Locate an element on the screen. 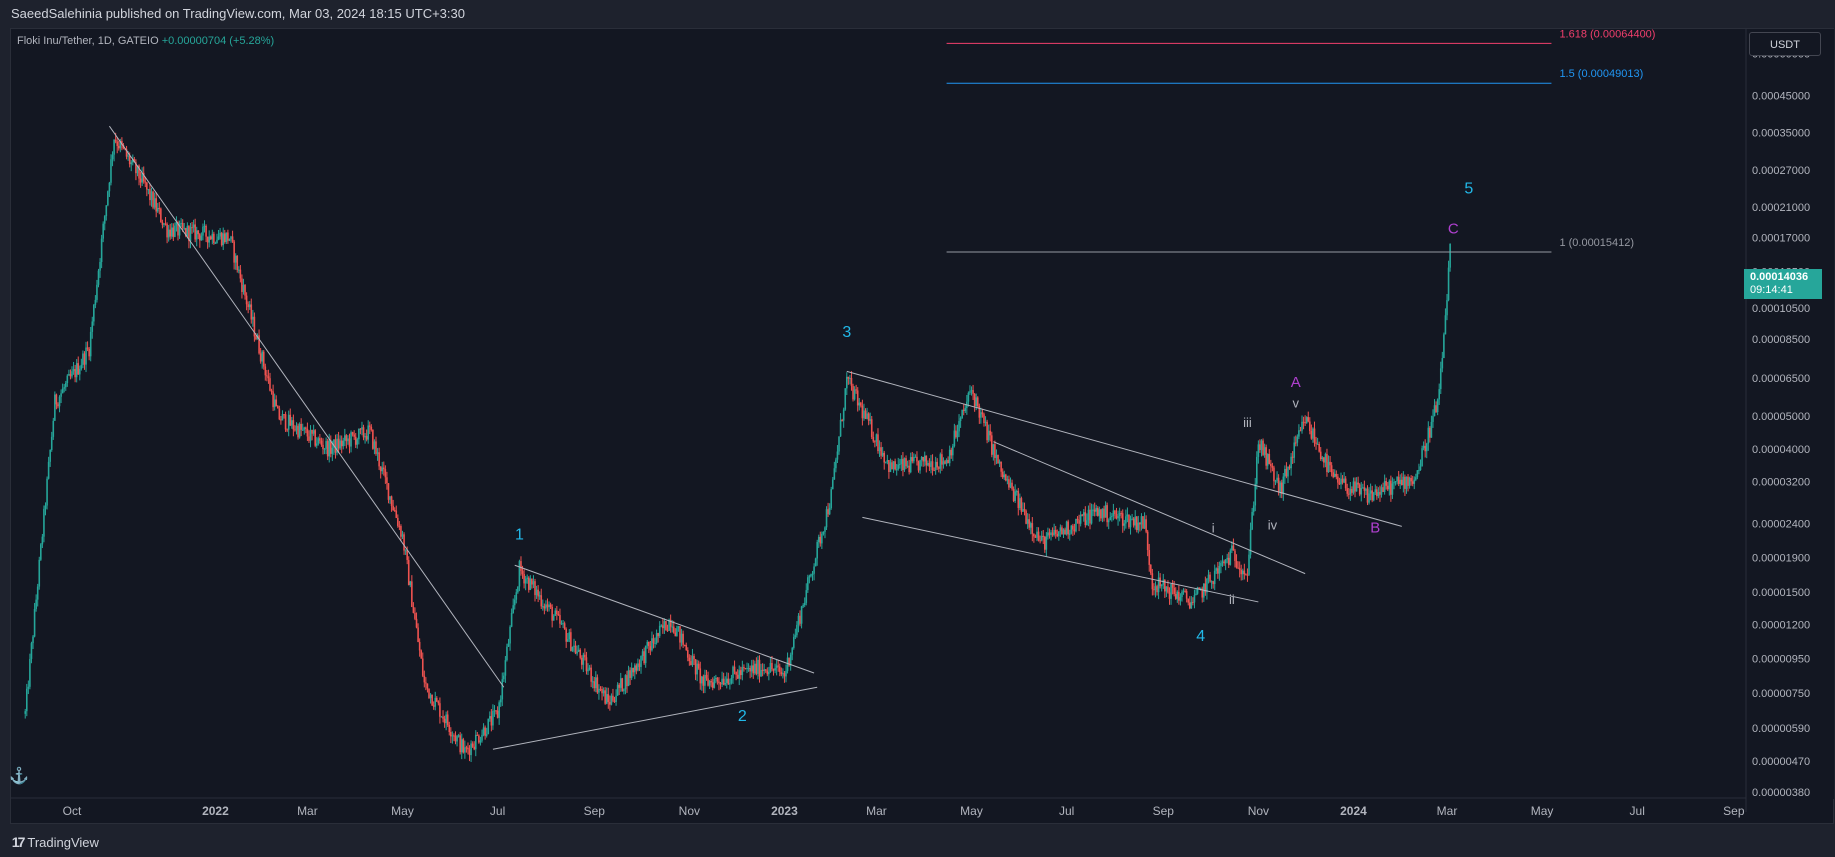 This screenshot has height=857, width=1835. wave-label: 1 is located at coordinates (519, 534).